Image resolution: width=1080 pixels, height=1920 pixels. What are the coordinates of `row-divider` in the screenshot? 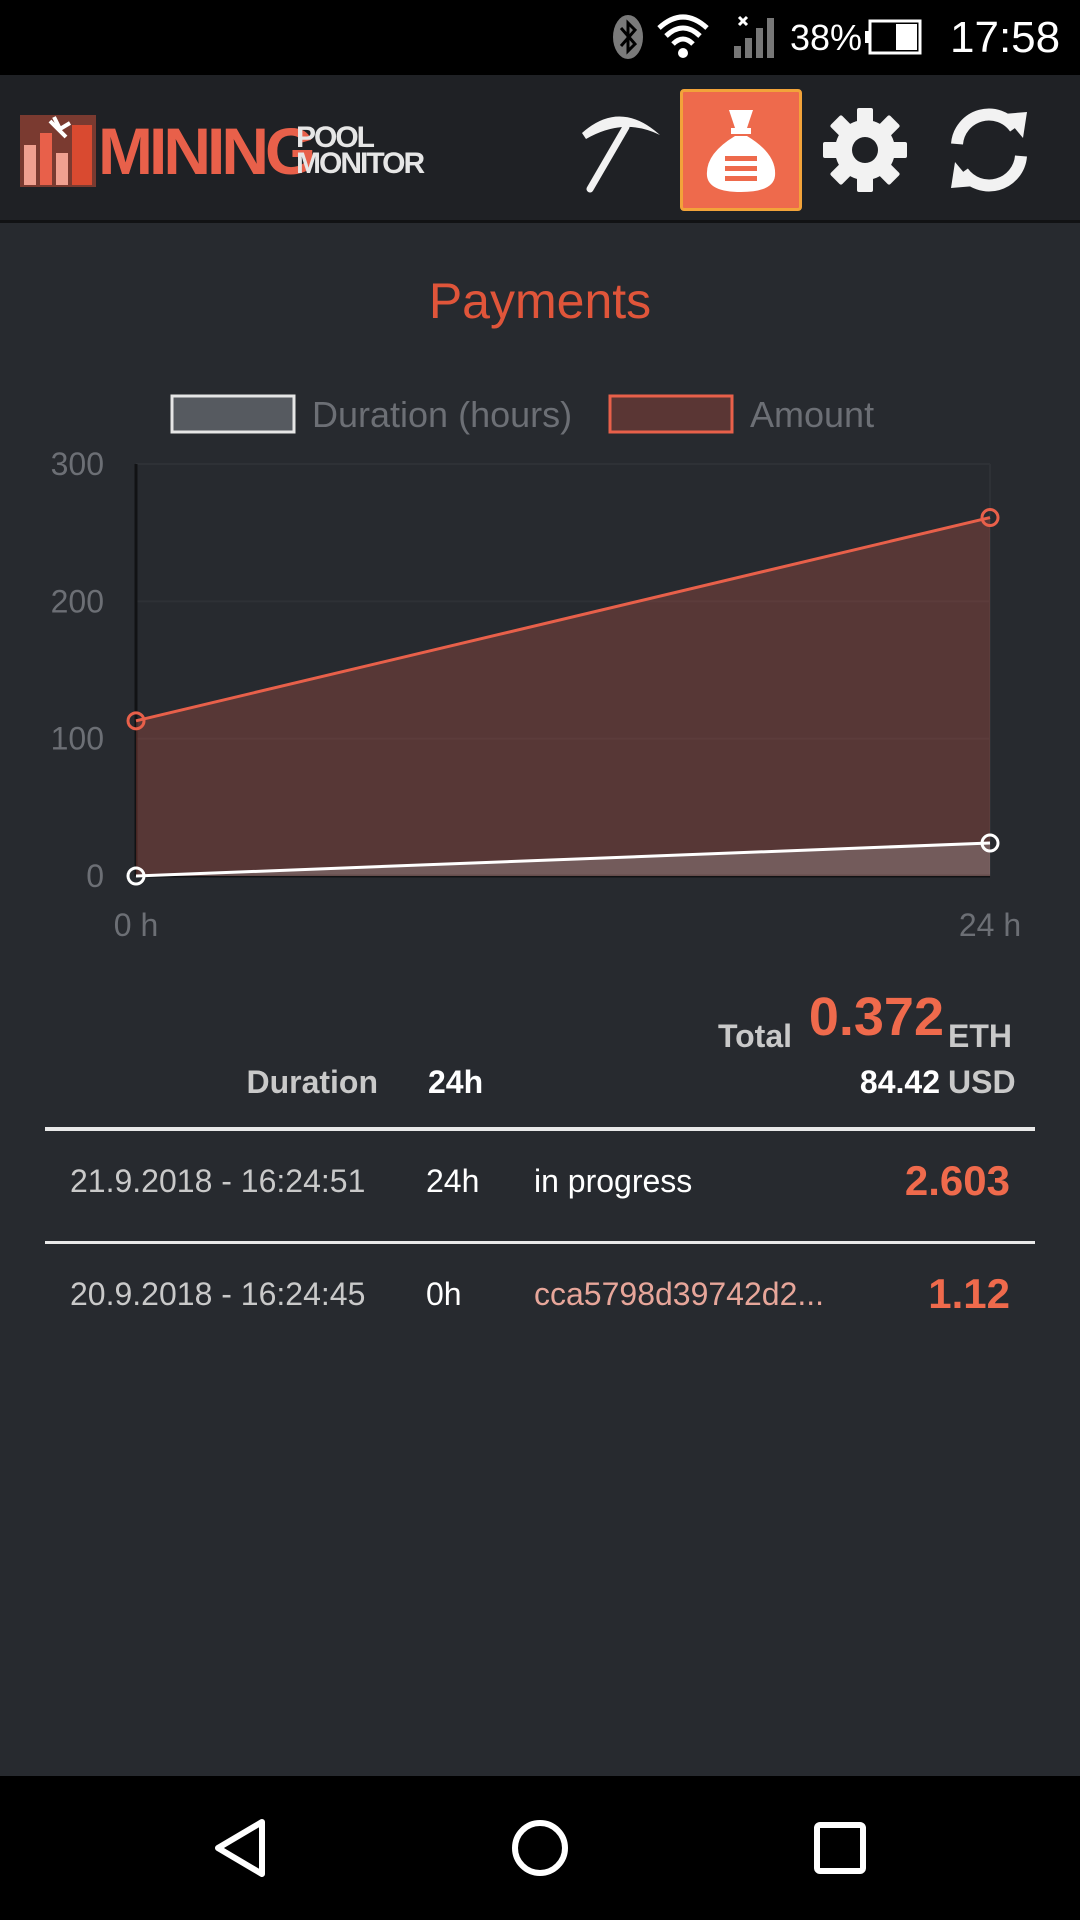 It's located at (540, 1242).